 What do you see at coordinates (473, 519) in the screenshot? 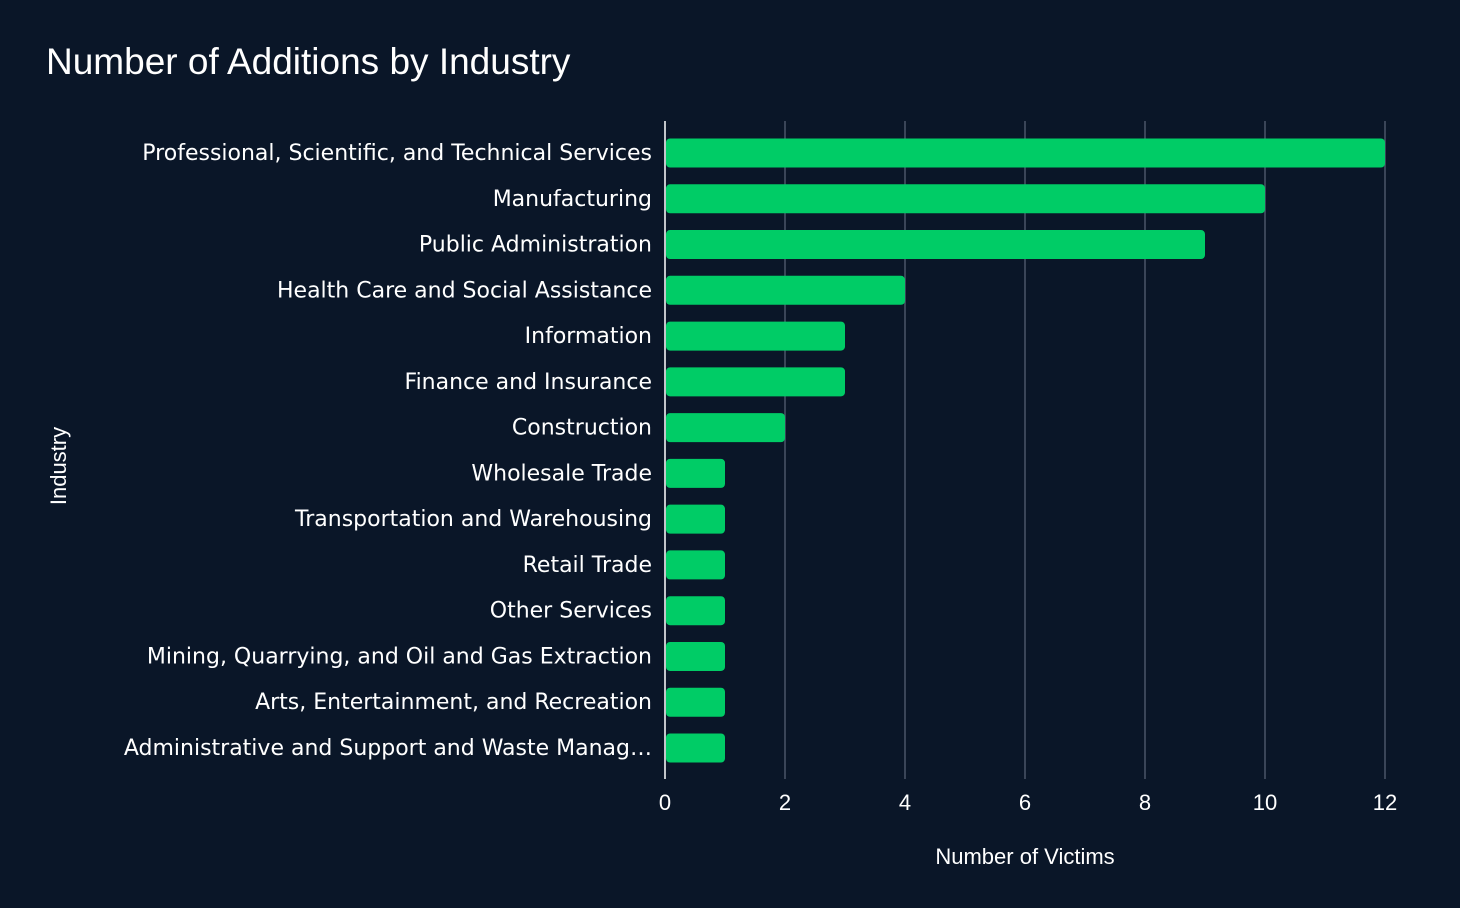
I see `category-label: Transportation and Warehousing` at bounding box center [473, 519].